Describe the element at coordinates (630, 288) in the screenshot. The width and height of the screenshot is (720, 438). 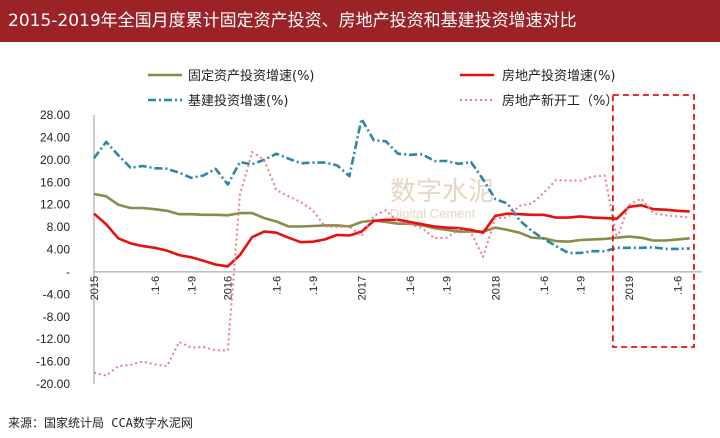
I see `x-tick-label: 2019` at that location.